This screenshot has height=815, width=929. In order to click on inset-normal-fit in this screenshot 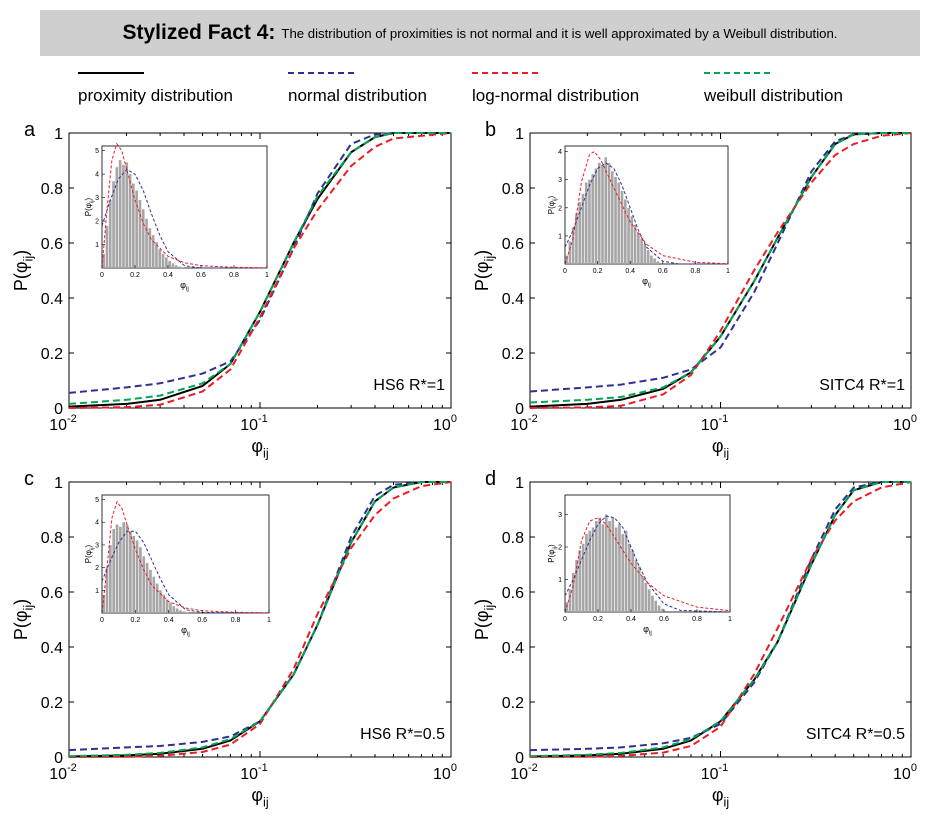, I will do `click(646, 213)`.